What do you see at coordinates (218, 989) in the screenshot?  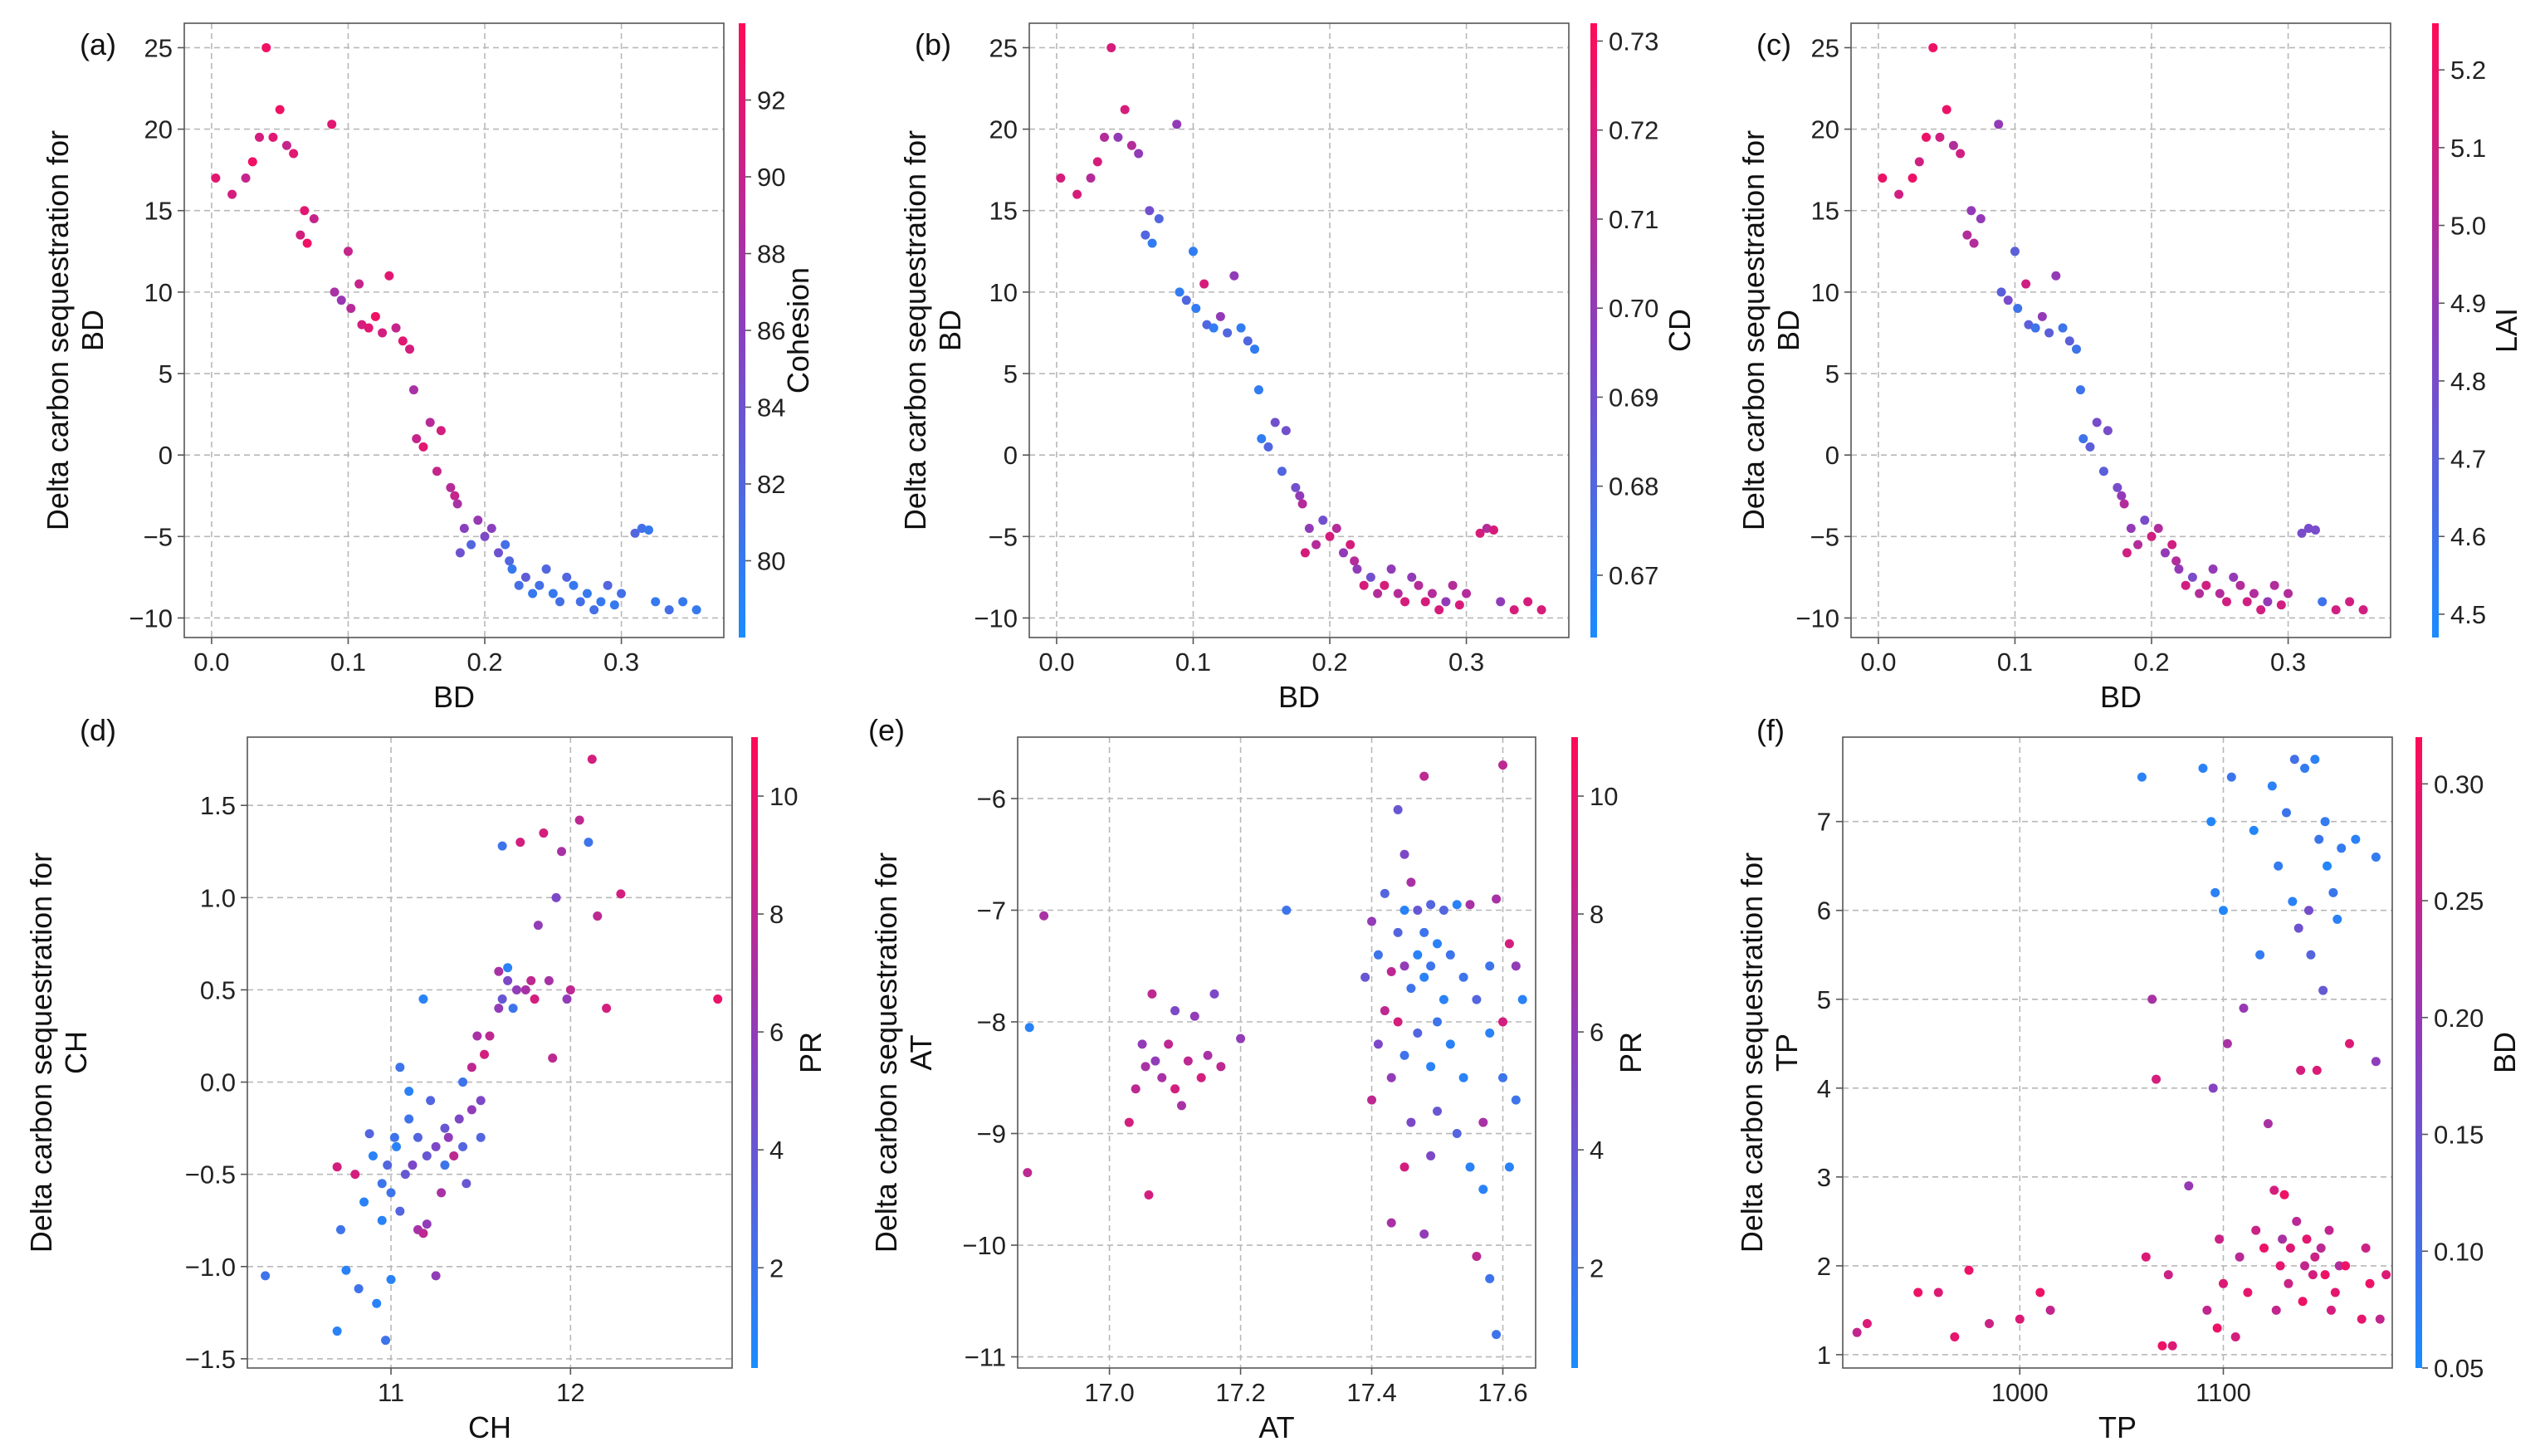 I see `y-tick-label: 0.5` at bounding box center [218, 989].